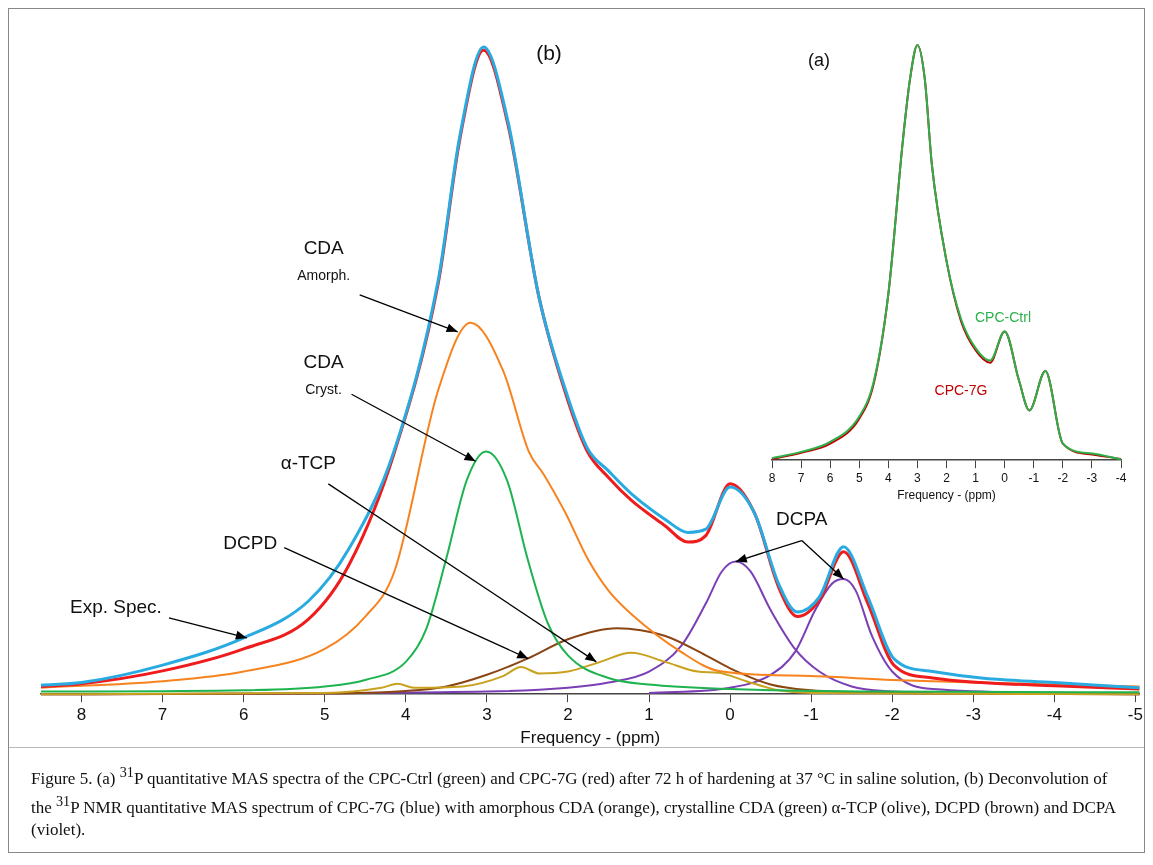  Describe the element at coordinates (324, 260) in the screenshot. I see `annotation: CDA Amorph.` at that location.